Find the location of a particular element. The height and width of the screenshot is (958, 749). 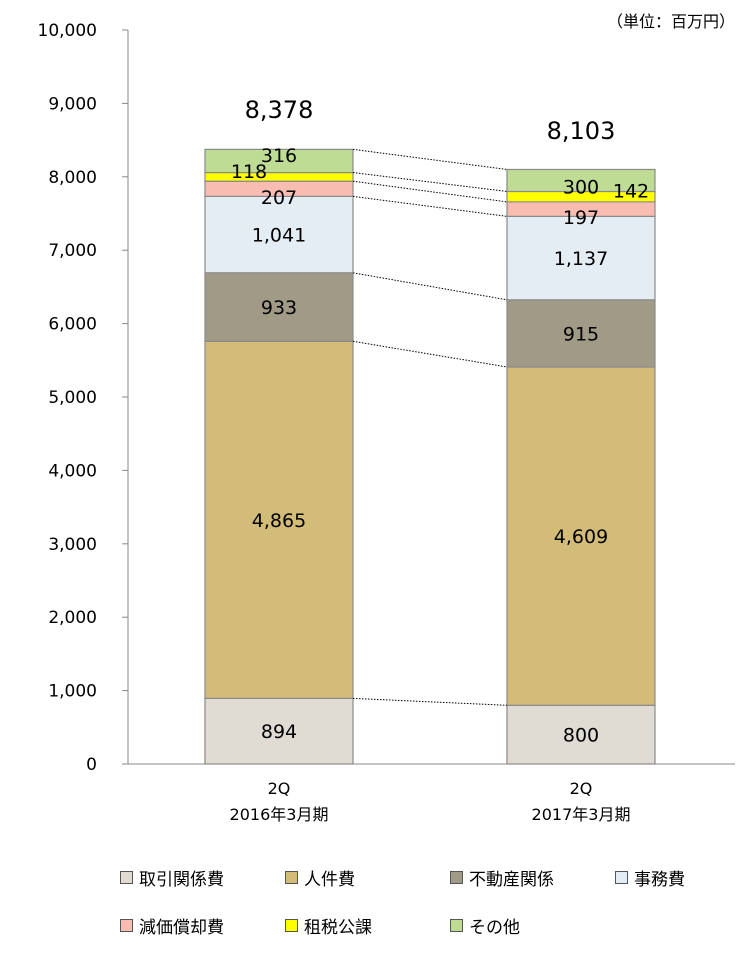

data-label: 197 is located at coordinates (581, 218).